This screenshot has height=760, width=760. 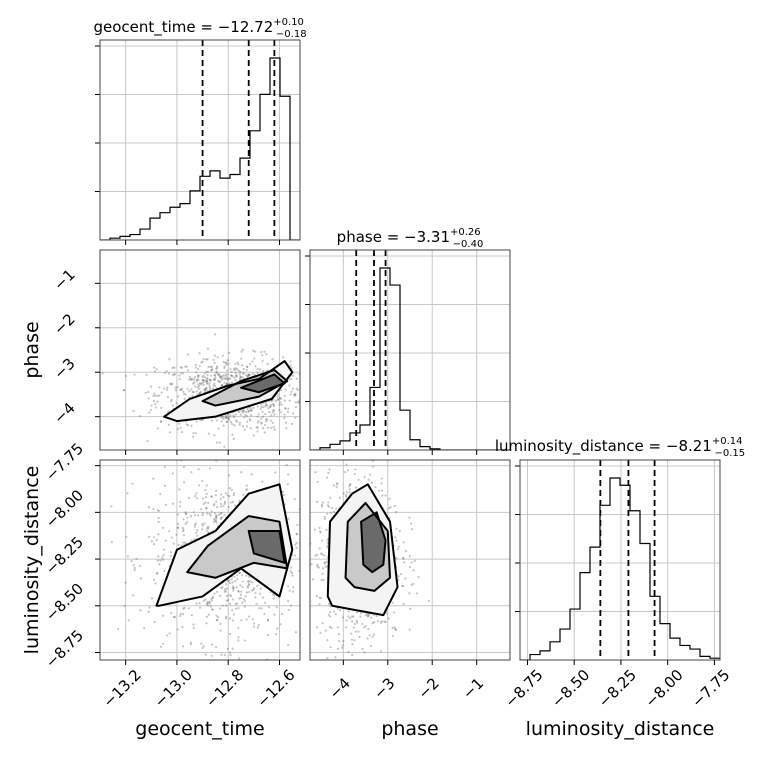 I want to click on title-luminosity-distance-prefix: luminosity_distance =, so click(x=580, y=446).